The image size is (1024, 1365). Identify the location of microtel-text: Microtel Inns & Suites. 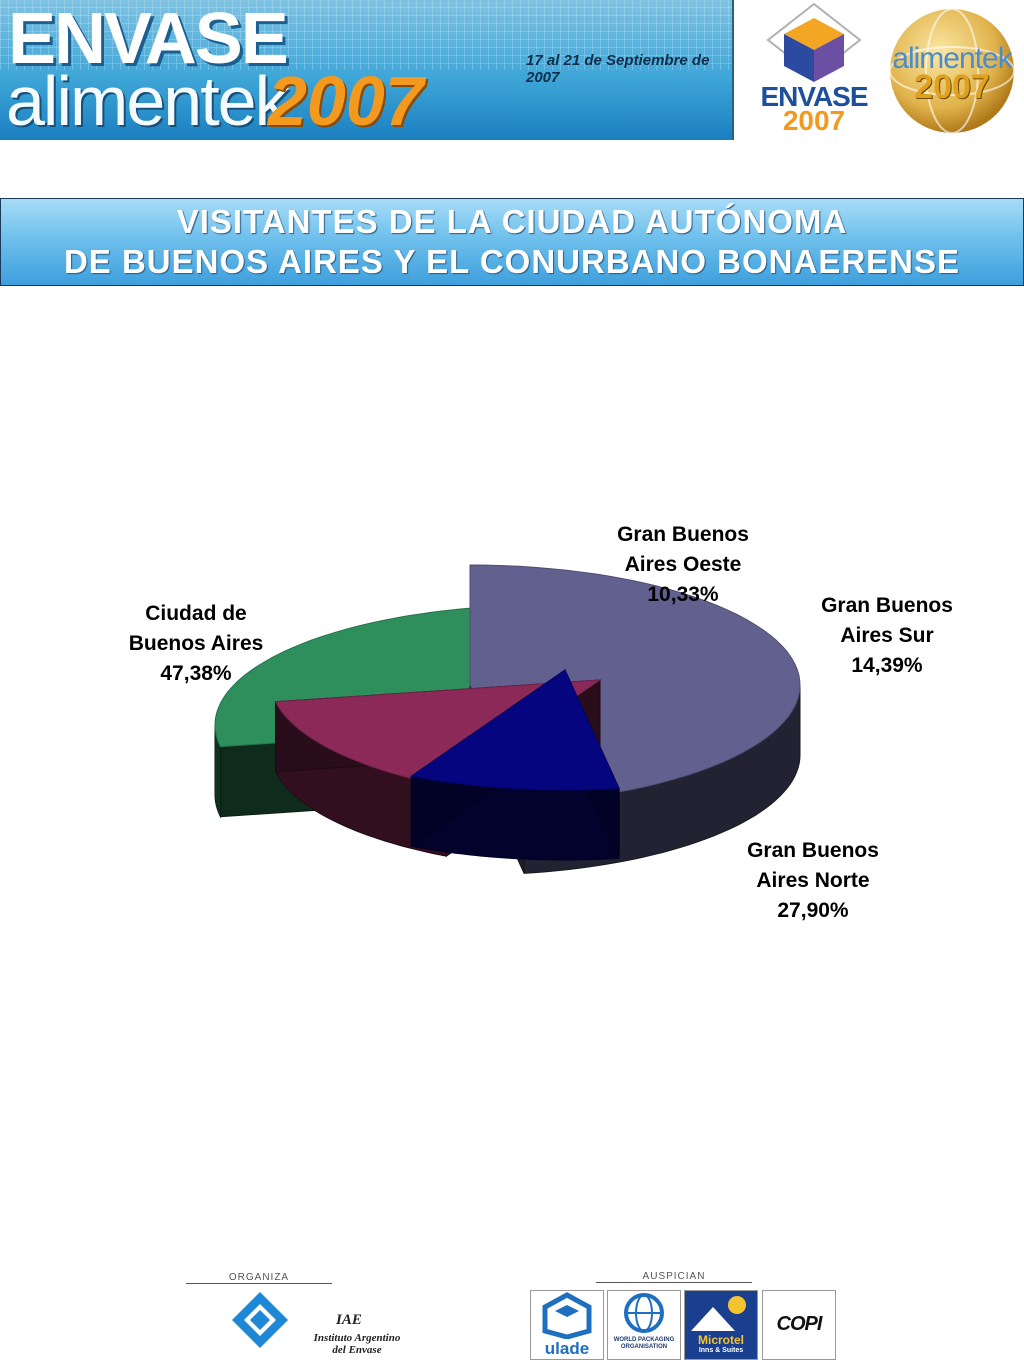
(721, 1345).